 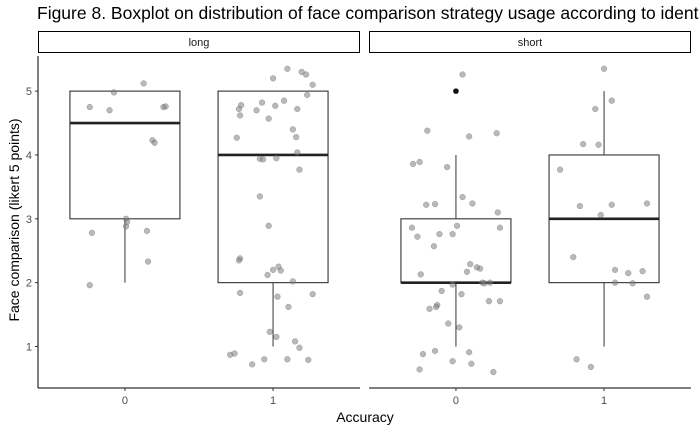 I want to click on facet-strip-short, so click(x=530, y=42).